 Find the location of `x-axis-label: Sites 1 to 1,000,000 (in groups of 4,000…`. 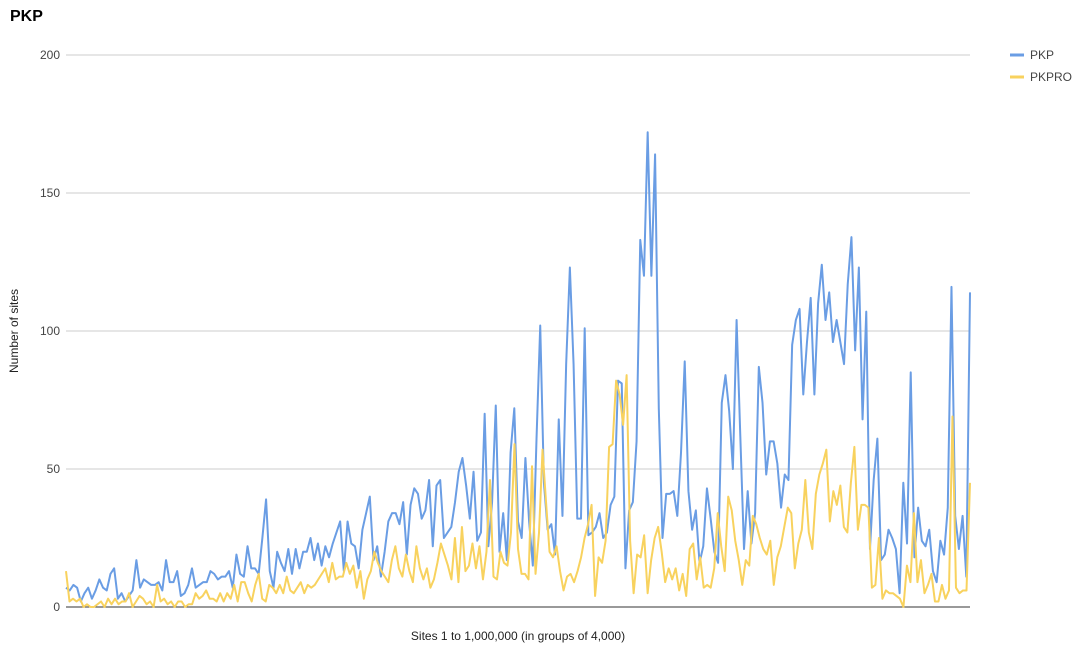

x-axis-label: Sites 1 to 1,000,000 (in groups of 4,000… is located at coordinates (518, 636).